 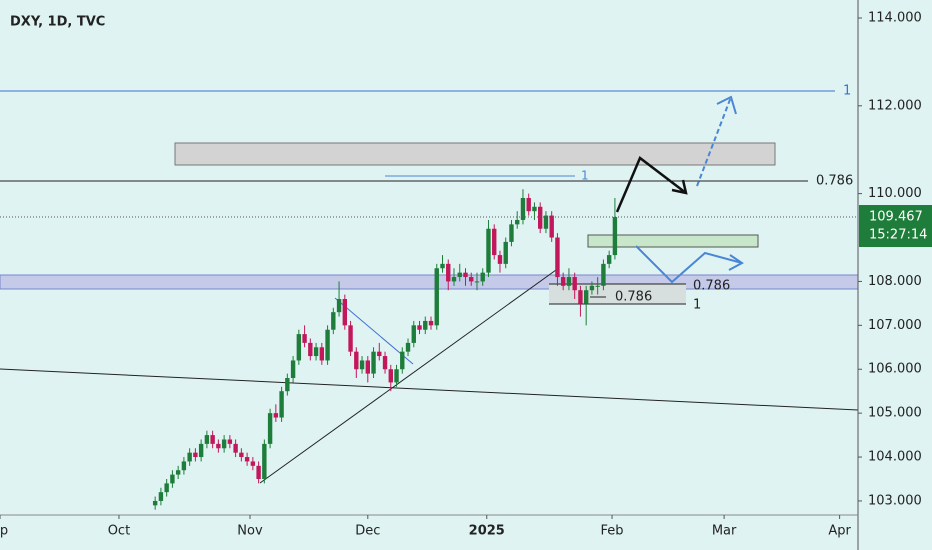 What do you see at coordinates (895, 105) in the screenshot?
I see `y-tick-label: 112.000` at bounding box center [895, 105].